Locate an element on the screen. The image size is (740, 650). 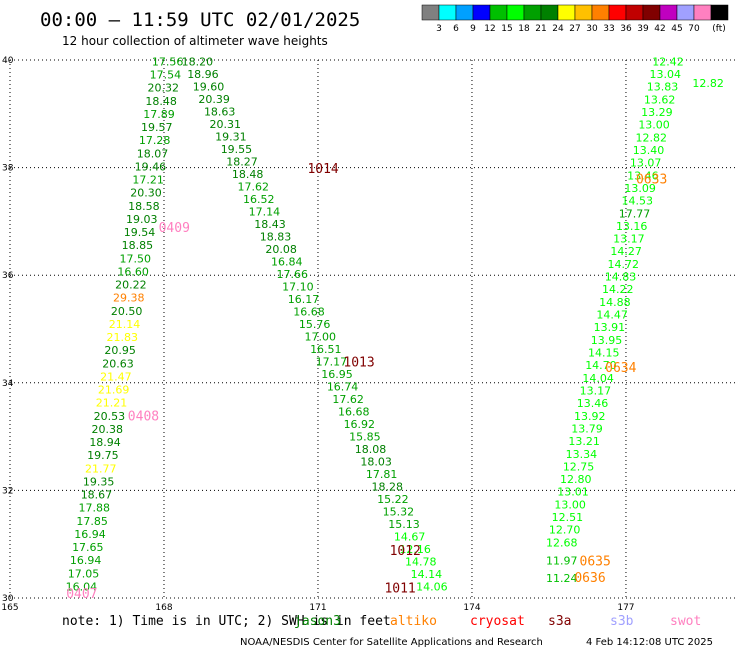
colorbar-label: 33 is located at coordinates (608, 29).